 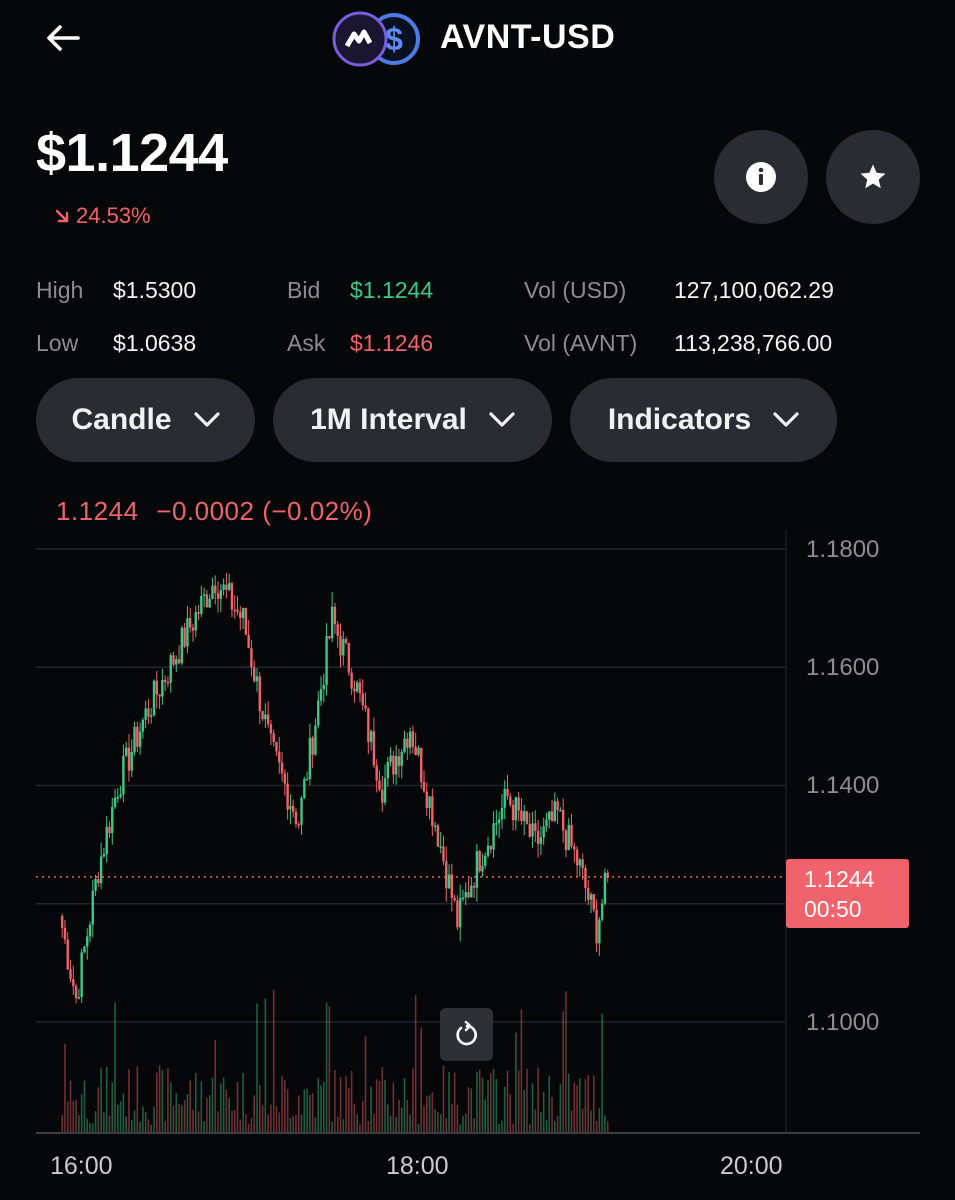 What do you see at coordinates (304, 290) in the screenshot?
I see `bid-label: Bid` at bounding box center [304, 290].